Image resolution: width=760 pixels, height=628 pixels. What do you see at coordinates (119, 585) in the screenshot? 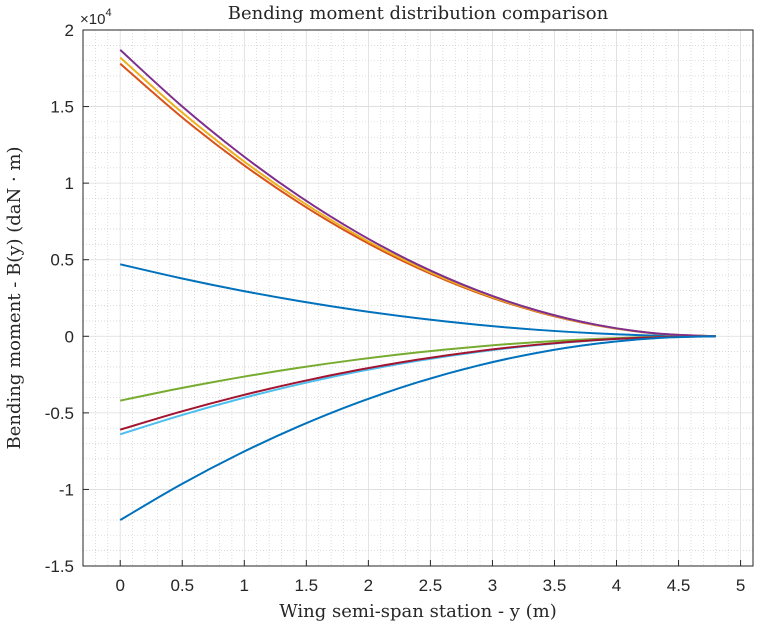
I see `x-tick-label: 0` at bounding box center [119, 585].